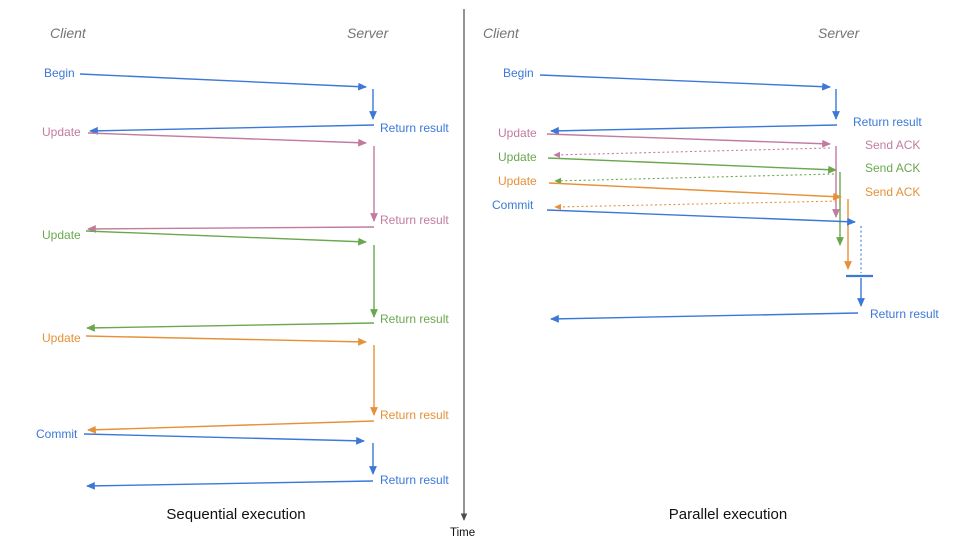 The width and height of the screenshot is (960, 540). What do you see at coordinates (226, 340) in the screenshot?
I see `seq-update3-request-arrow` at bounding box center [226, 340].